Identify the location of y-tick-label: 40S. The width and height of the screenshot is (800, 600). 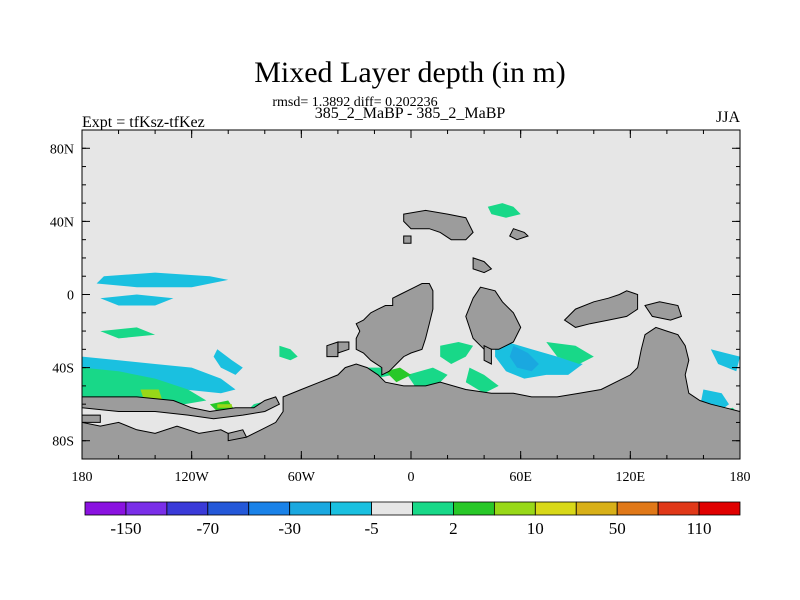
(63, 369).